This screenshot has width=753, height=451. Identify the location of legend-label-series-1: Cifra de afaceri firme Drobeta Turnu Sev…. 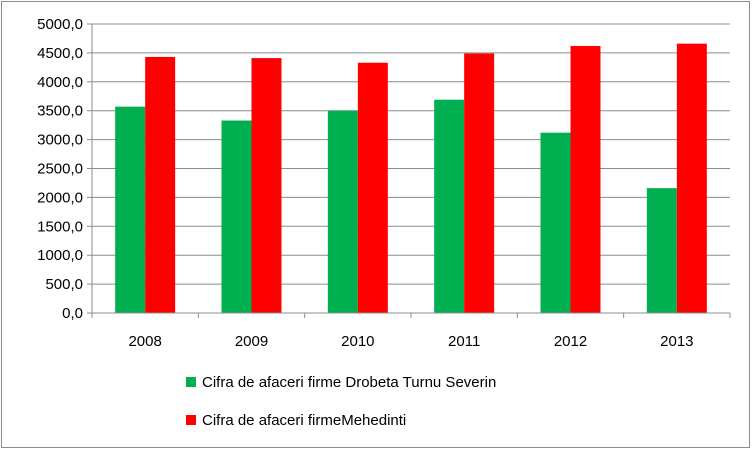
(349, 382).